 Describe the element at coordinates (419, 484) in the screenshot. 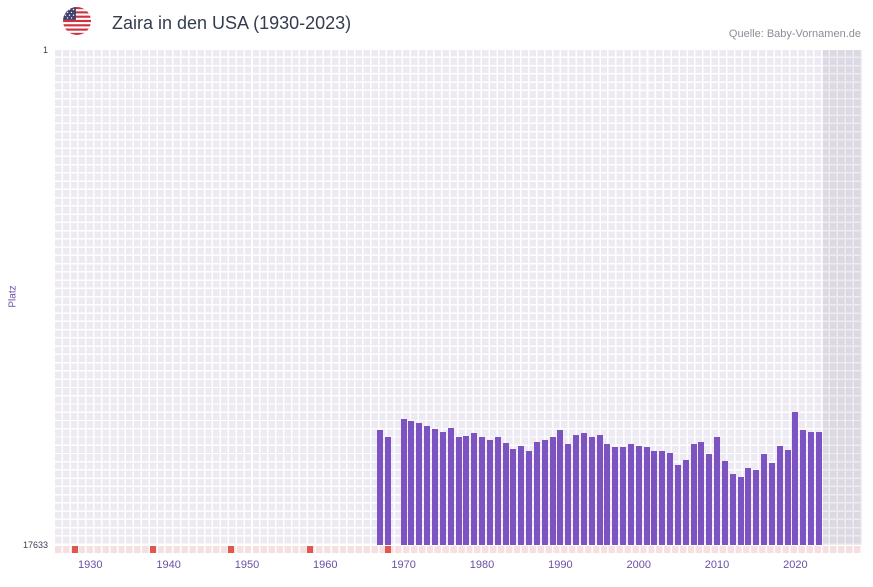

I see `bar-1972` at that location.